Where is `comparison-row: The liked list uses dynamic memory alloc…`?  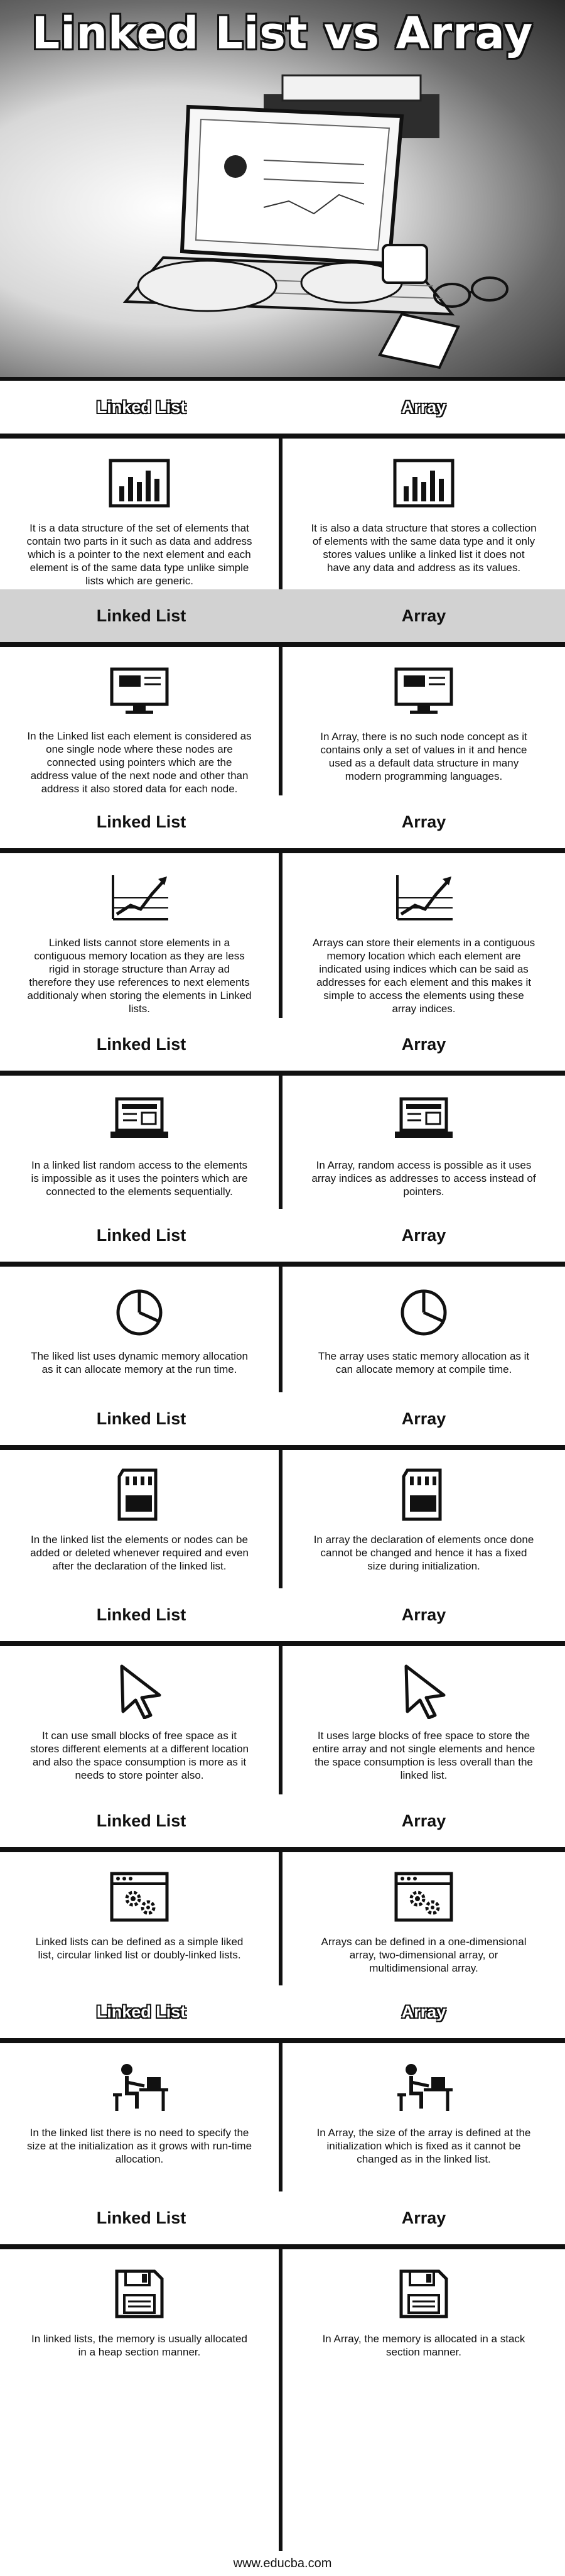
comparison-row: The liked list uses dynamic memory alloc… is located at coordinates (282, 1330).